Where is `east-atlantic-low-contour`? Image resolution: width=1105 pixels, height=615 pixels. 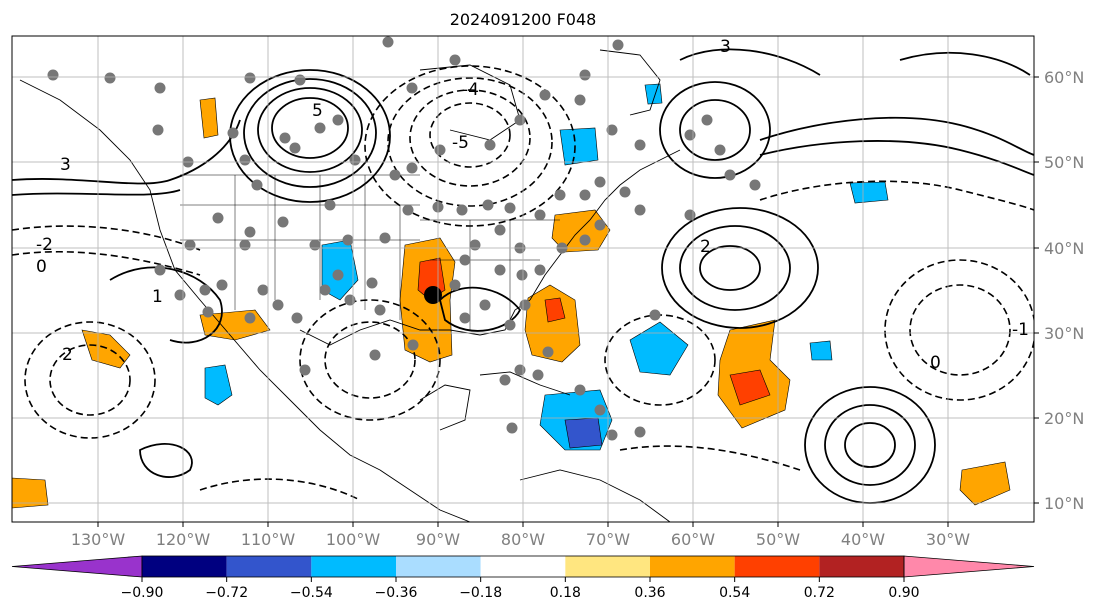
east-atlantic-low-contour is located at coordinates (960, 330).